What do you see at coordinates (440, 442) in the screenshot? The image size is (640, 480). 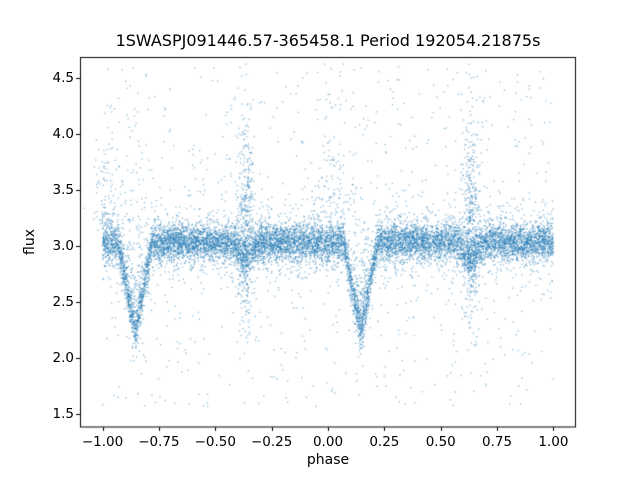 I see `x-tick-label: 0.50` at bounding box center [440, 442].